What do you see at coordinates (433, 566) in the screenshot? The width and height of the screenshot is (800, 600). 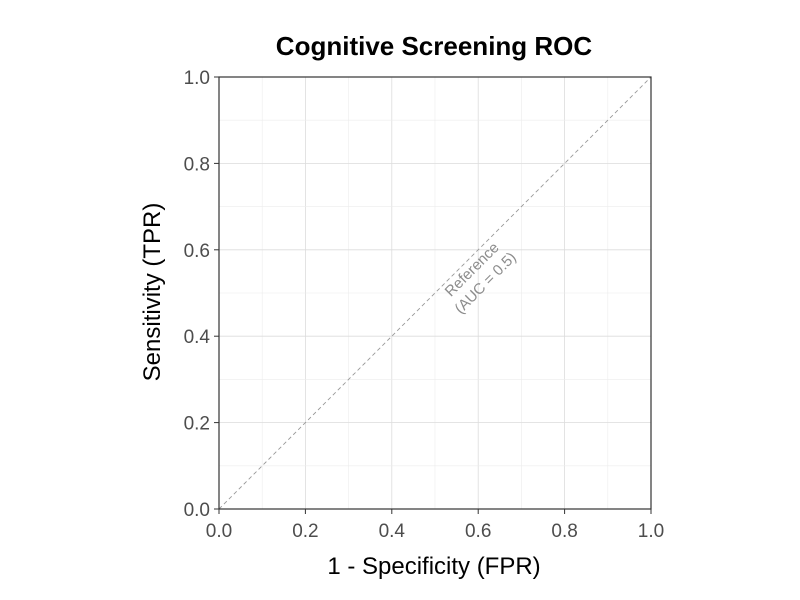 I see `x-axis-label: 1 - Specificity (FPR)` at bounding box center [433, 566].